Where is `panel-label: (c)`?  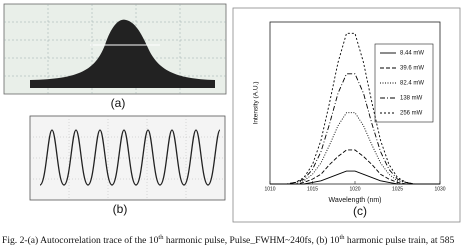 panel-label: (c) is located at coordinates (360, 211).